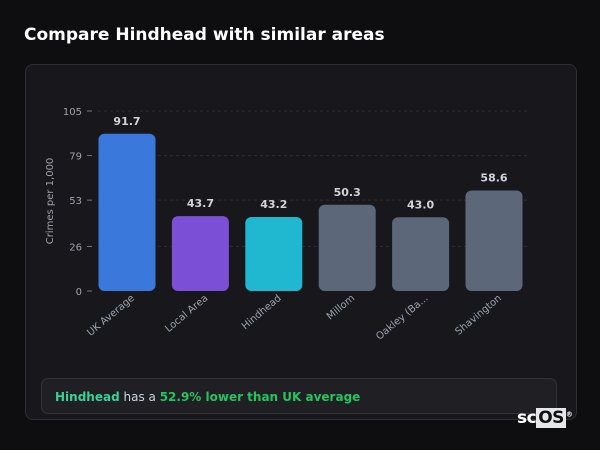  What do you see at coordinates (420, 204) in the screenshot?
I see `value-label: 43.0` at bounding box center [420, 204].